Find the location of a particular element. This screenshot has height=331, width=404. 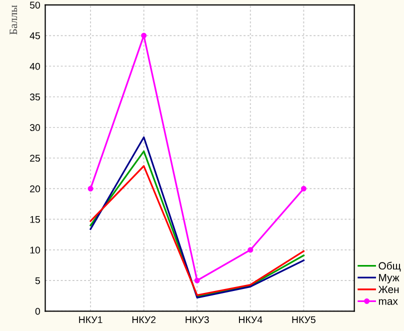

y-tick-label: 0 is located at coordinates (37, 311).